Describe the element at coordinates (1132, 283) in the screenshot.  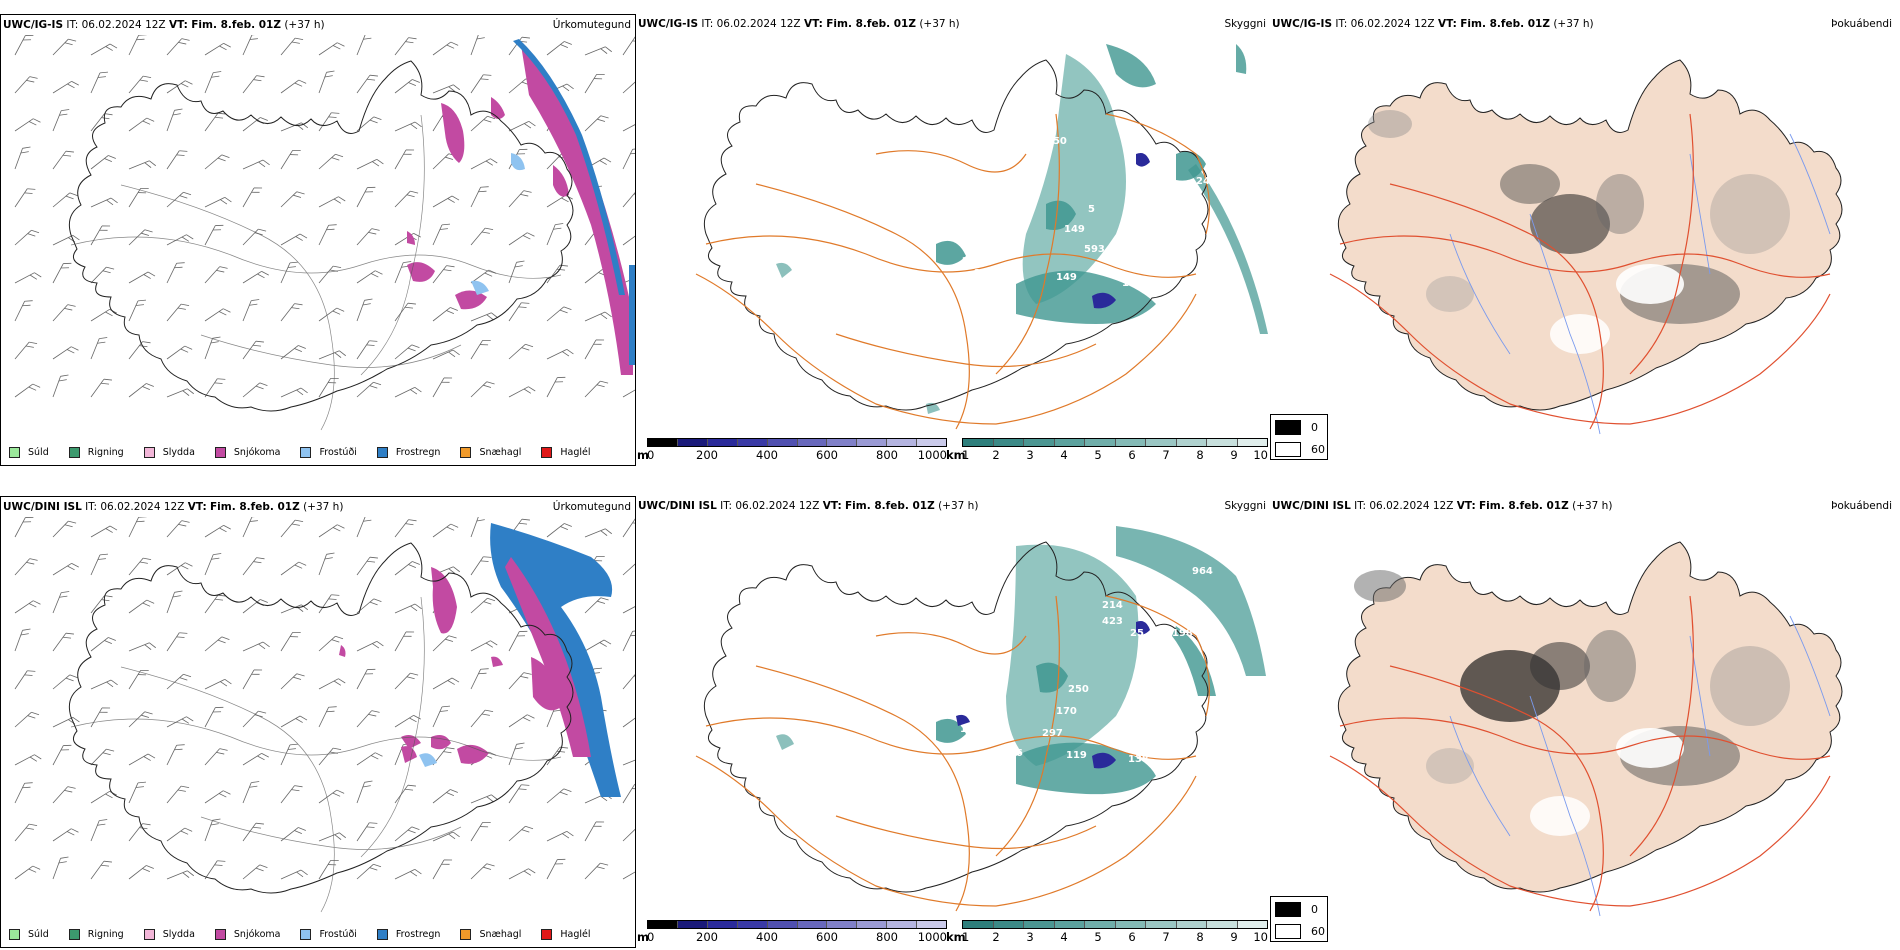
I see `visibility-value-label: 116` at that location.